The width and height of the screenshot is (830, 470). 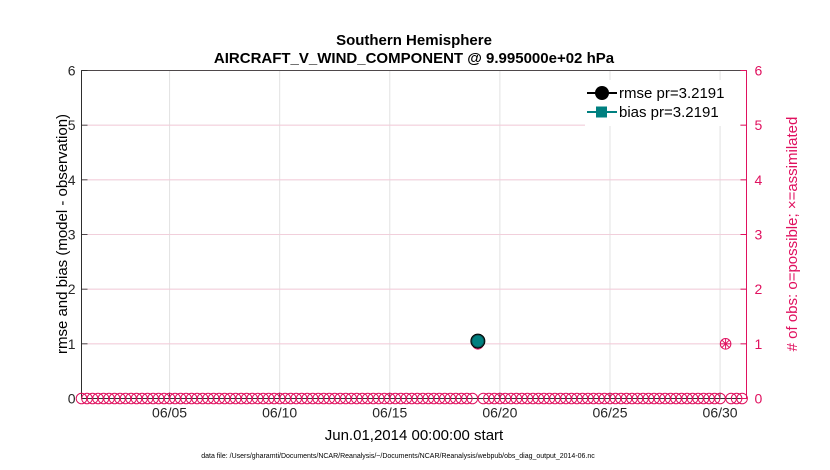 I want to click on y2-tick-label: 6, so click(x=759, y=71).